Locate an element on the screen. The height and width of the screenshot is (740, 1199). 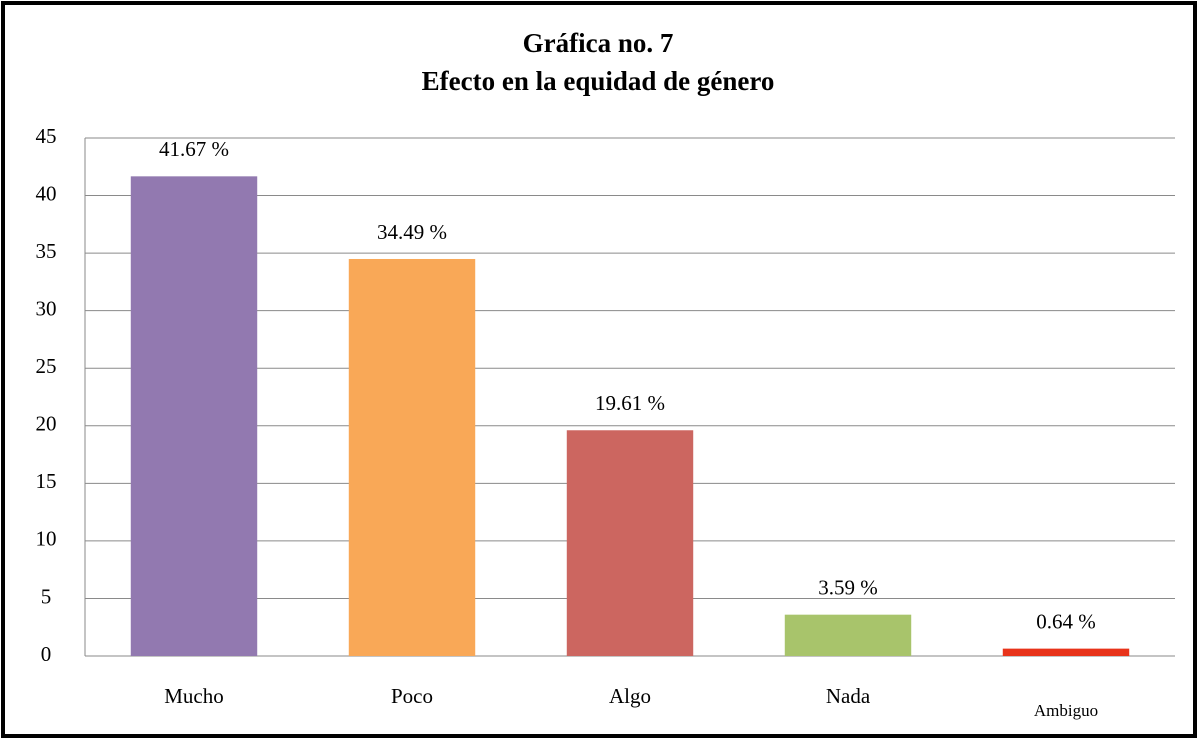
chart-title: Gráfica no. 7 is located at coordinates (598, 43).